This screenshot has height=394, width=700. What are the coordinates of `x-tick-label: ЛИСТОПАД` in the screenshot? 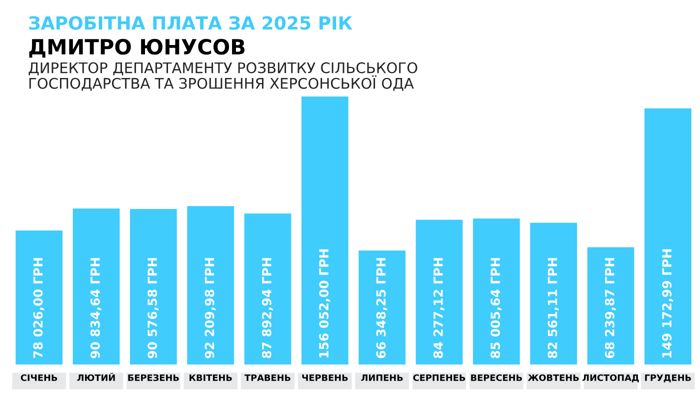 It's located at (610, 378).